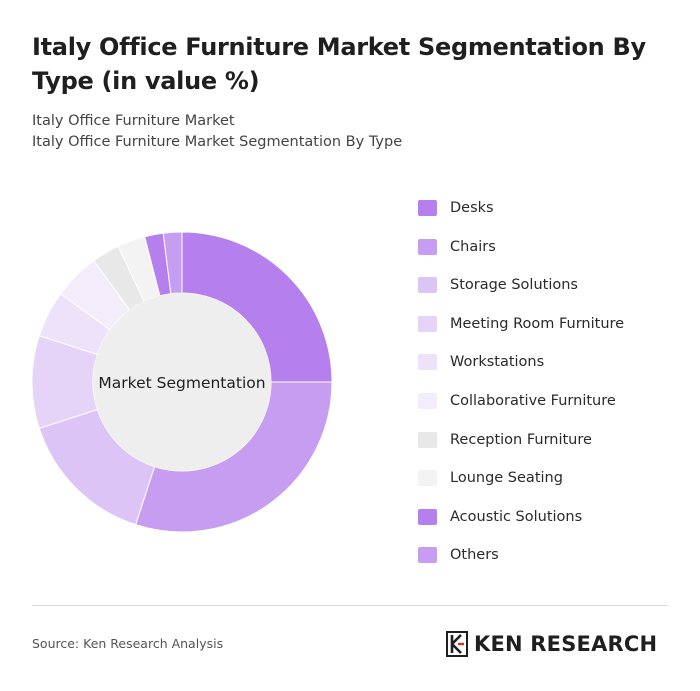 The image size is (700, 691). I want to click on legend-label: Others, so click(474, 555).